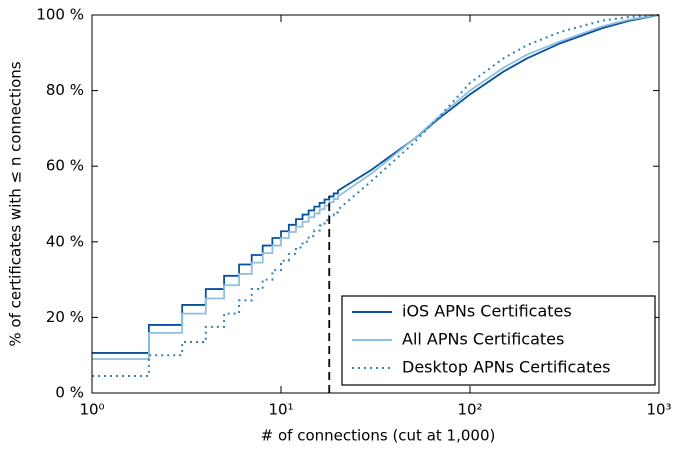  Describe the element at coordinates (483, 339) in the screenshot. I see `legend-label: All APNs Certificates` at that location.